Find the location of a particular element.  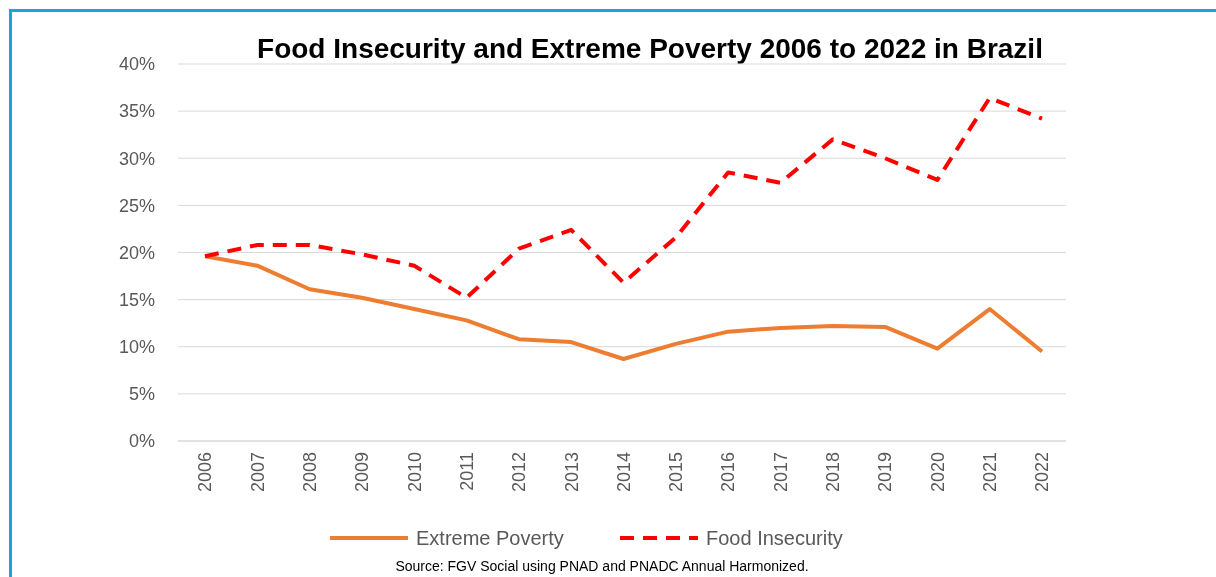

x-tick-label: 2019 is located at coordinates (885, 472).